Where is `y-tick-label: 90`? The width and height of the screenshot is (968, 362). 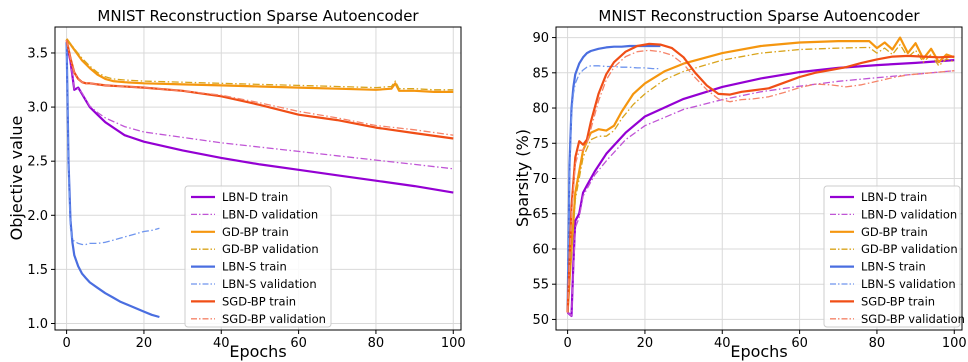
y-tick-label: 90 is located at coordinates (540, 38).